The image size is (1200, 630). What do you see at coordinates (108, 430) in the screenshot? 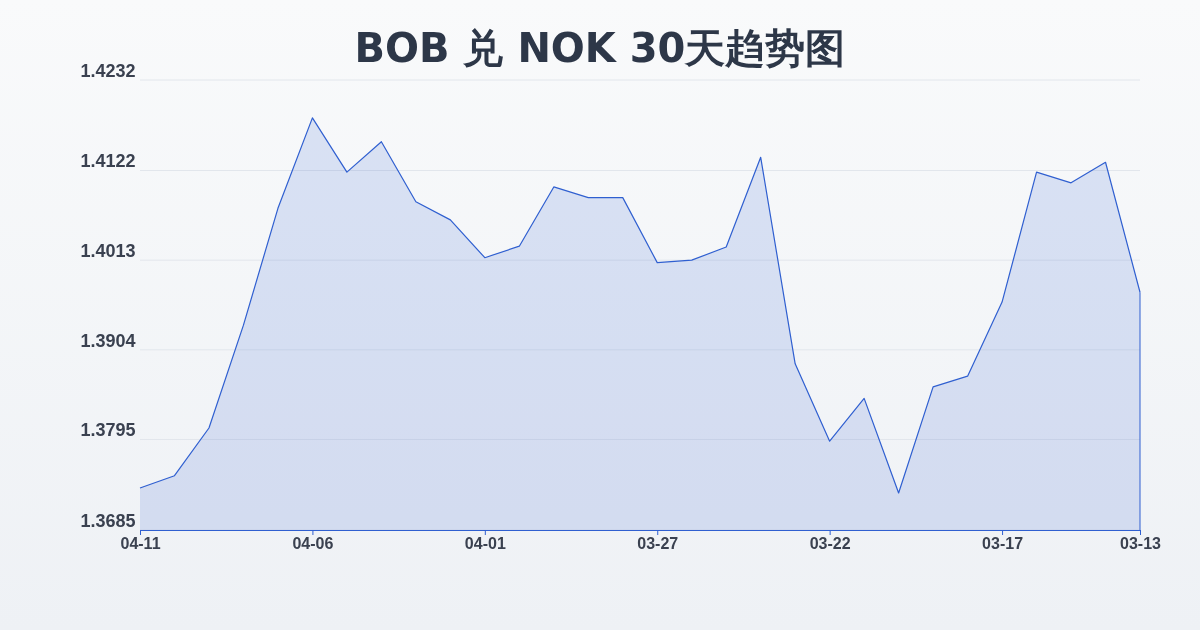
I see `y-tick-label: 1.3795` at bounding box center [108, 430].